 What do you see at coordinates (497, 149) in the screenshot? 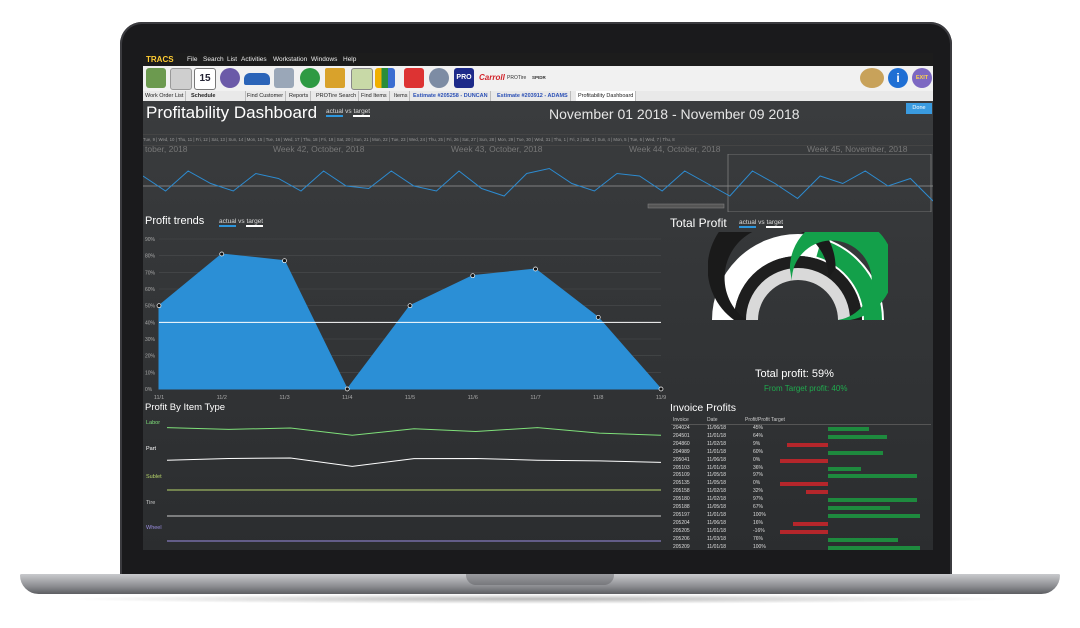
I see `week-label-43: Week 43, October, 2018` at bounding box center [497, 149].